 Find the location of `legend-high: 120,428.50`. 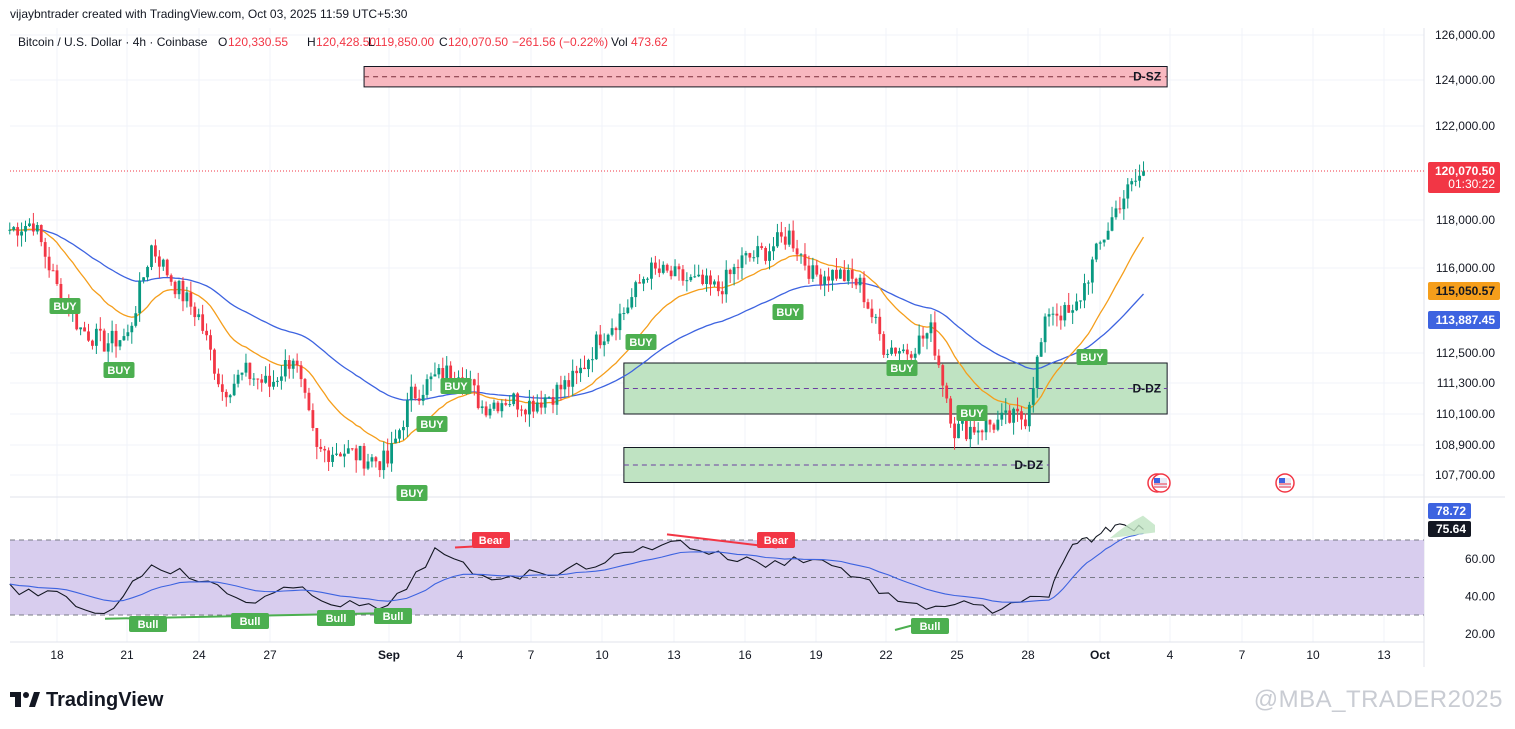

legend-high: 120,428.50 is located at coordinates (346, 42).